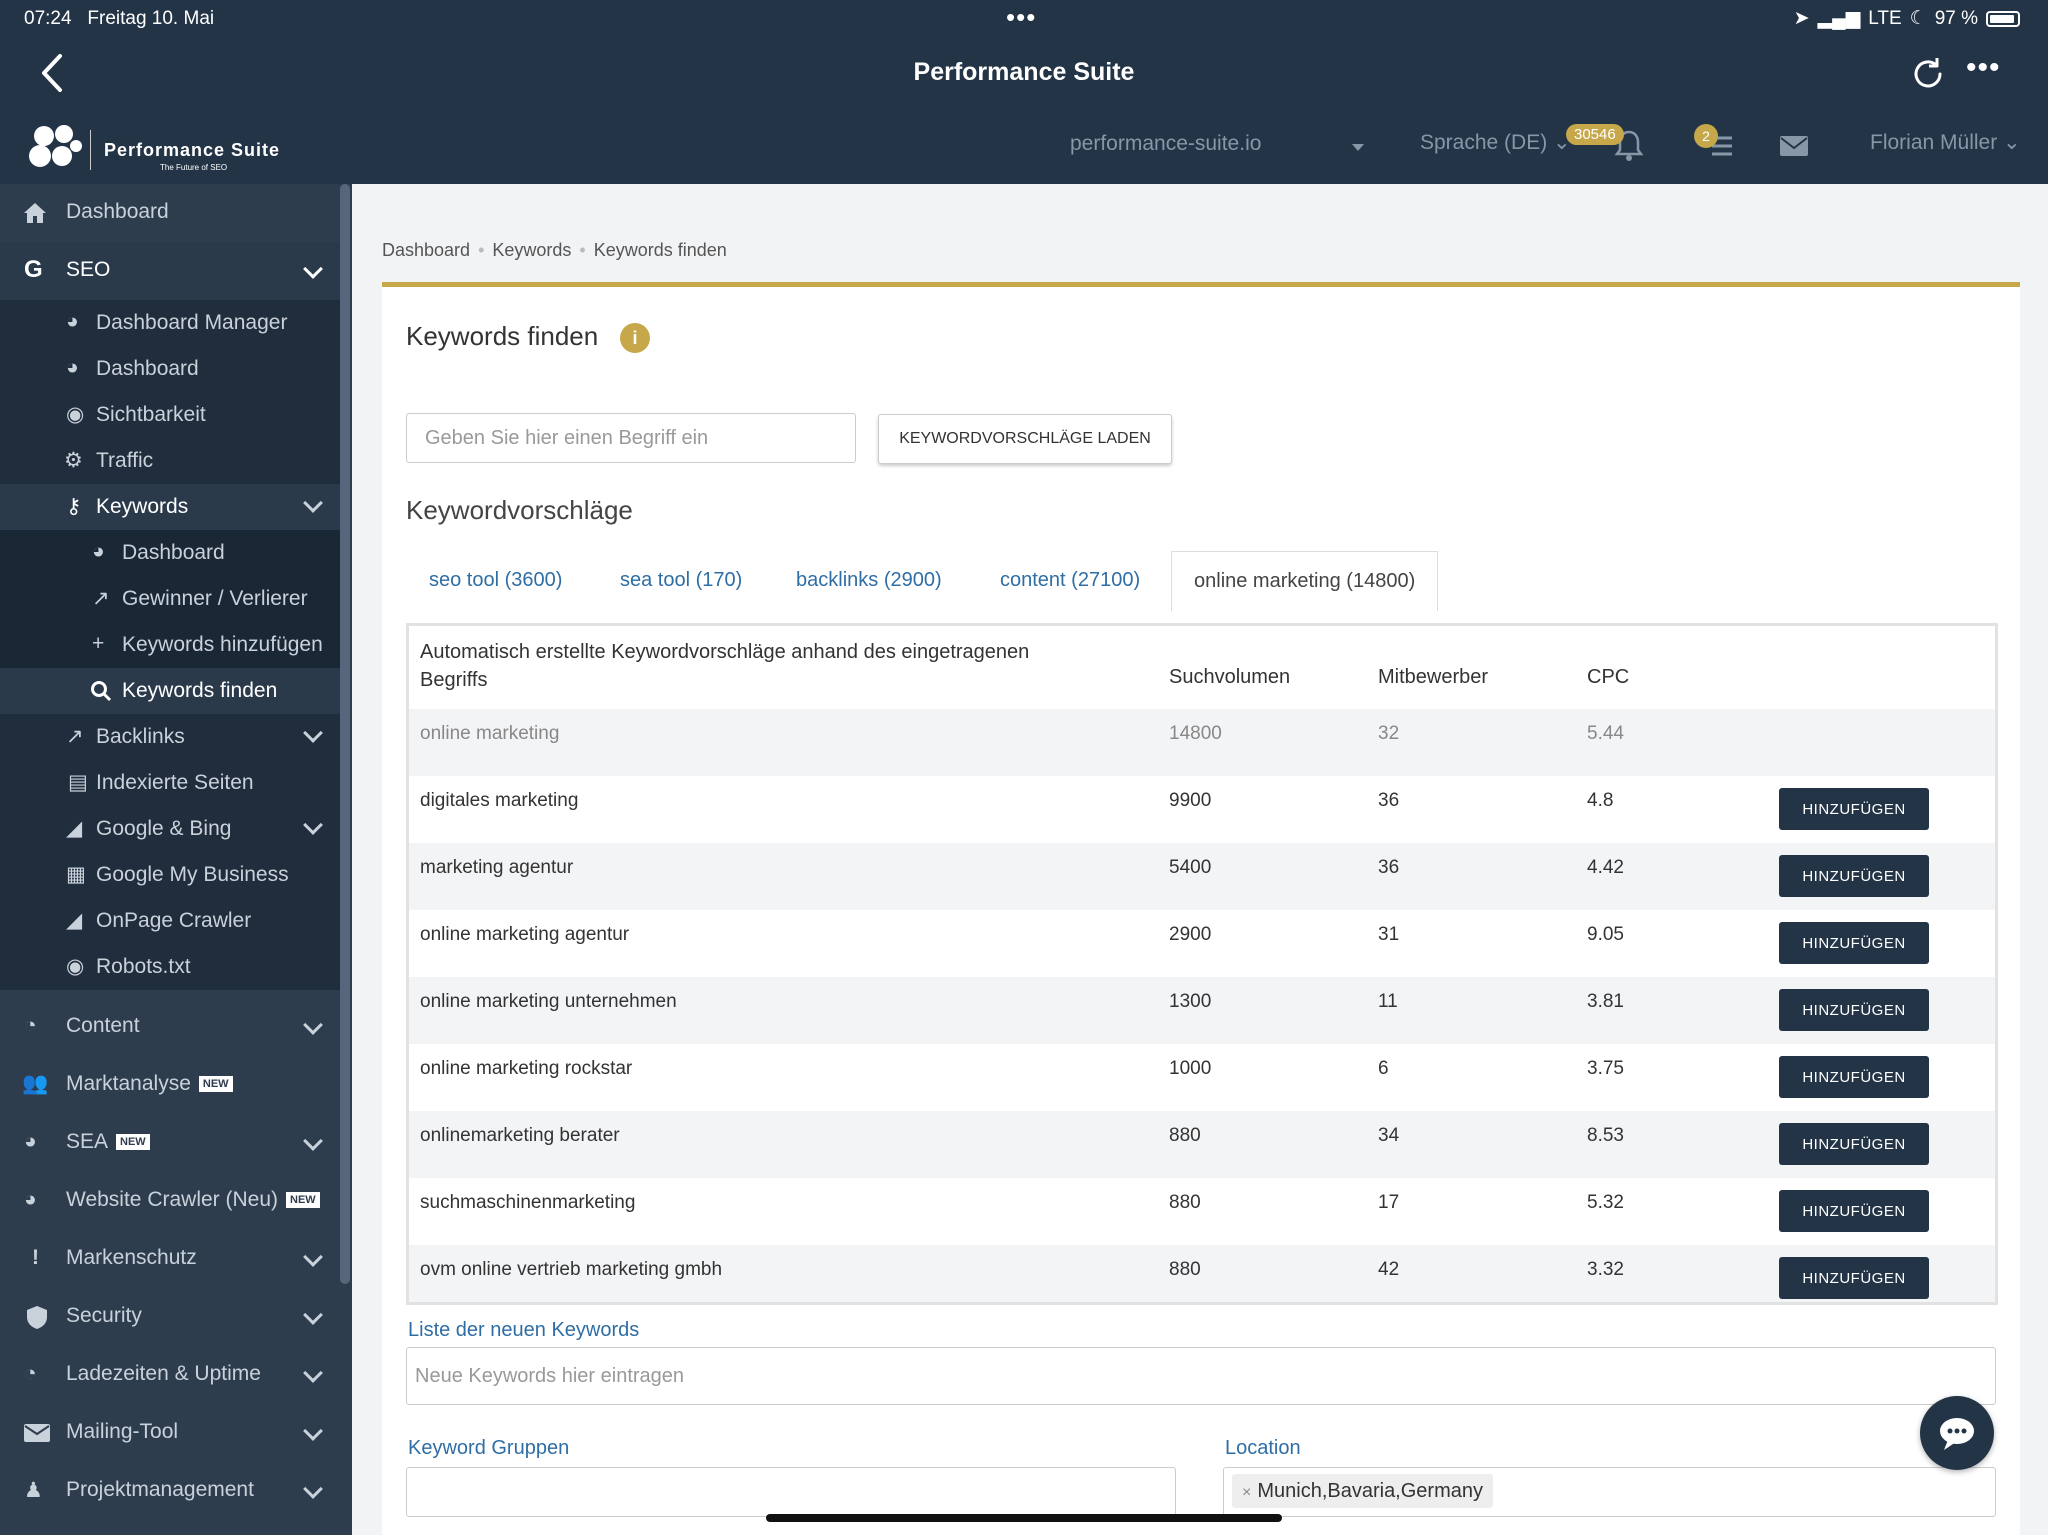 Image resolution: width=2048 pixels, height=1535 pixels. Describe the element at coordinates (170, 323) in the screenshot. I see `sidebar-item-dashboard-manager: ◕ Dashboard Manager` at that location.